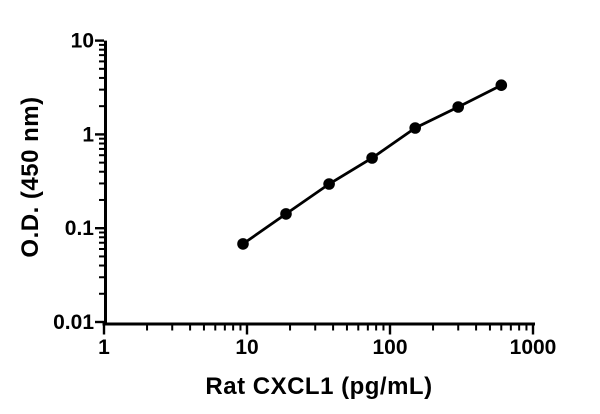  I want to click on y-tick-label: 0.1, so click(80, 228).